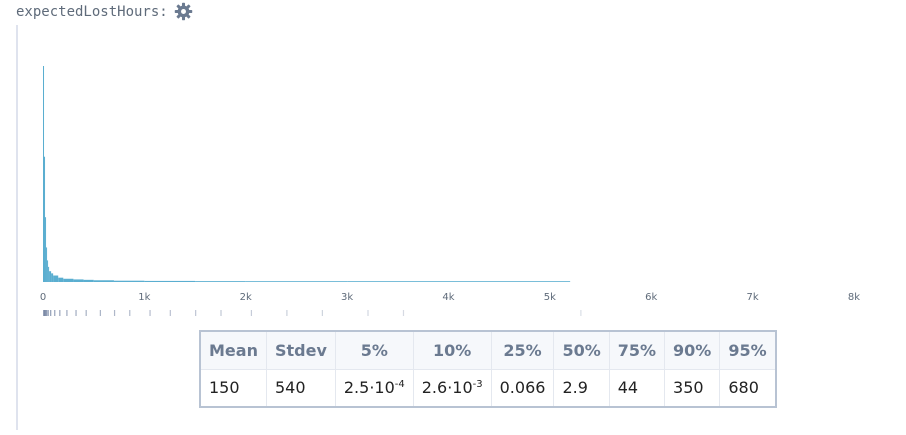  What do you see at coordinates (233, 388) in the screenshot?
I see `stats-value-cell: 150` at bounding box center [233, 388].